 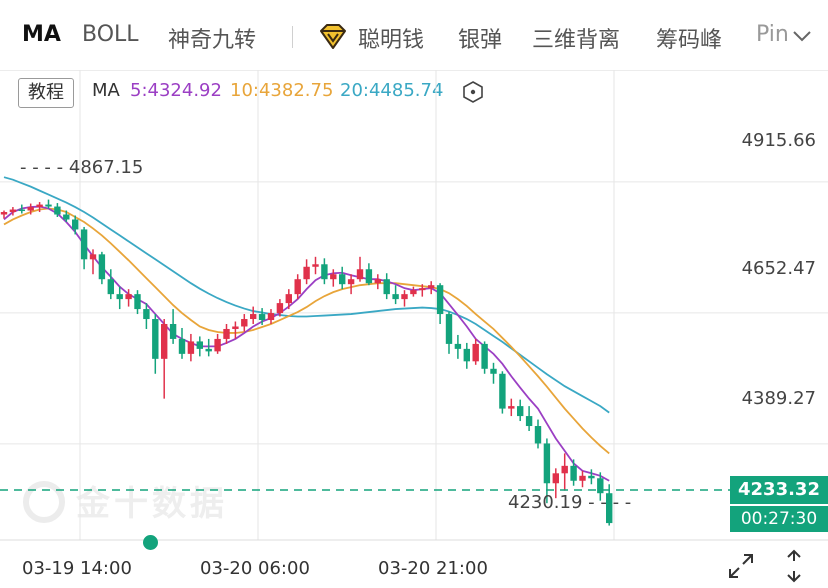 I want to click on tab-silver-bullet: 银弹, so click(x=480, y=40).